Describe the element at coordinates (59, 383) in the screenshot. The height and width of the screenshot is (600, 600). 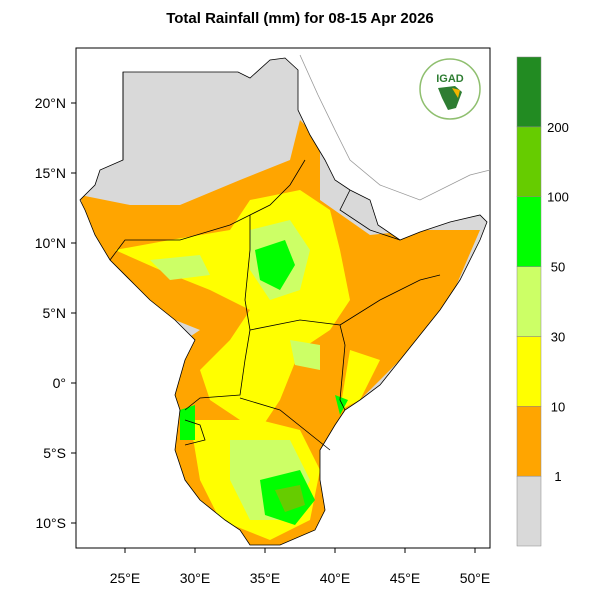
I see `y-tick-label: 0°` at that location.